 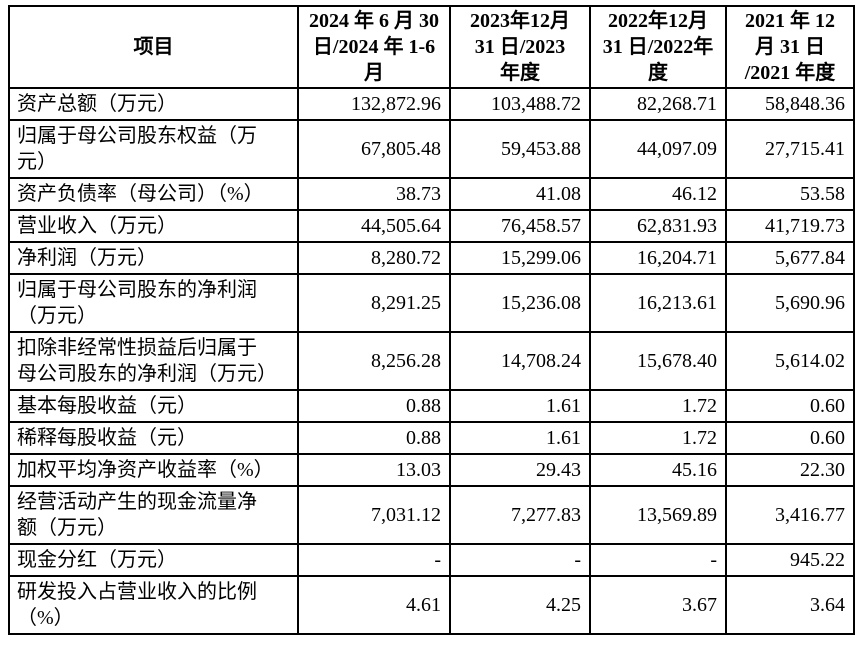 I want to click on cell-value: 58,848.36, so click(x=790, y=104).